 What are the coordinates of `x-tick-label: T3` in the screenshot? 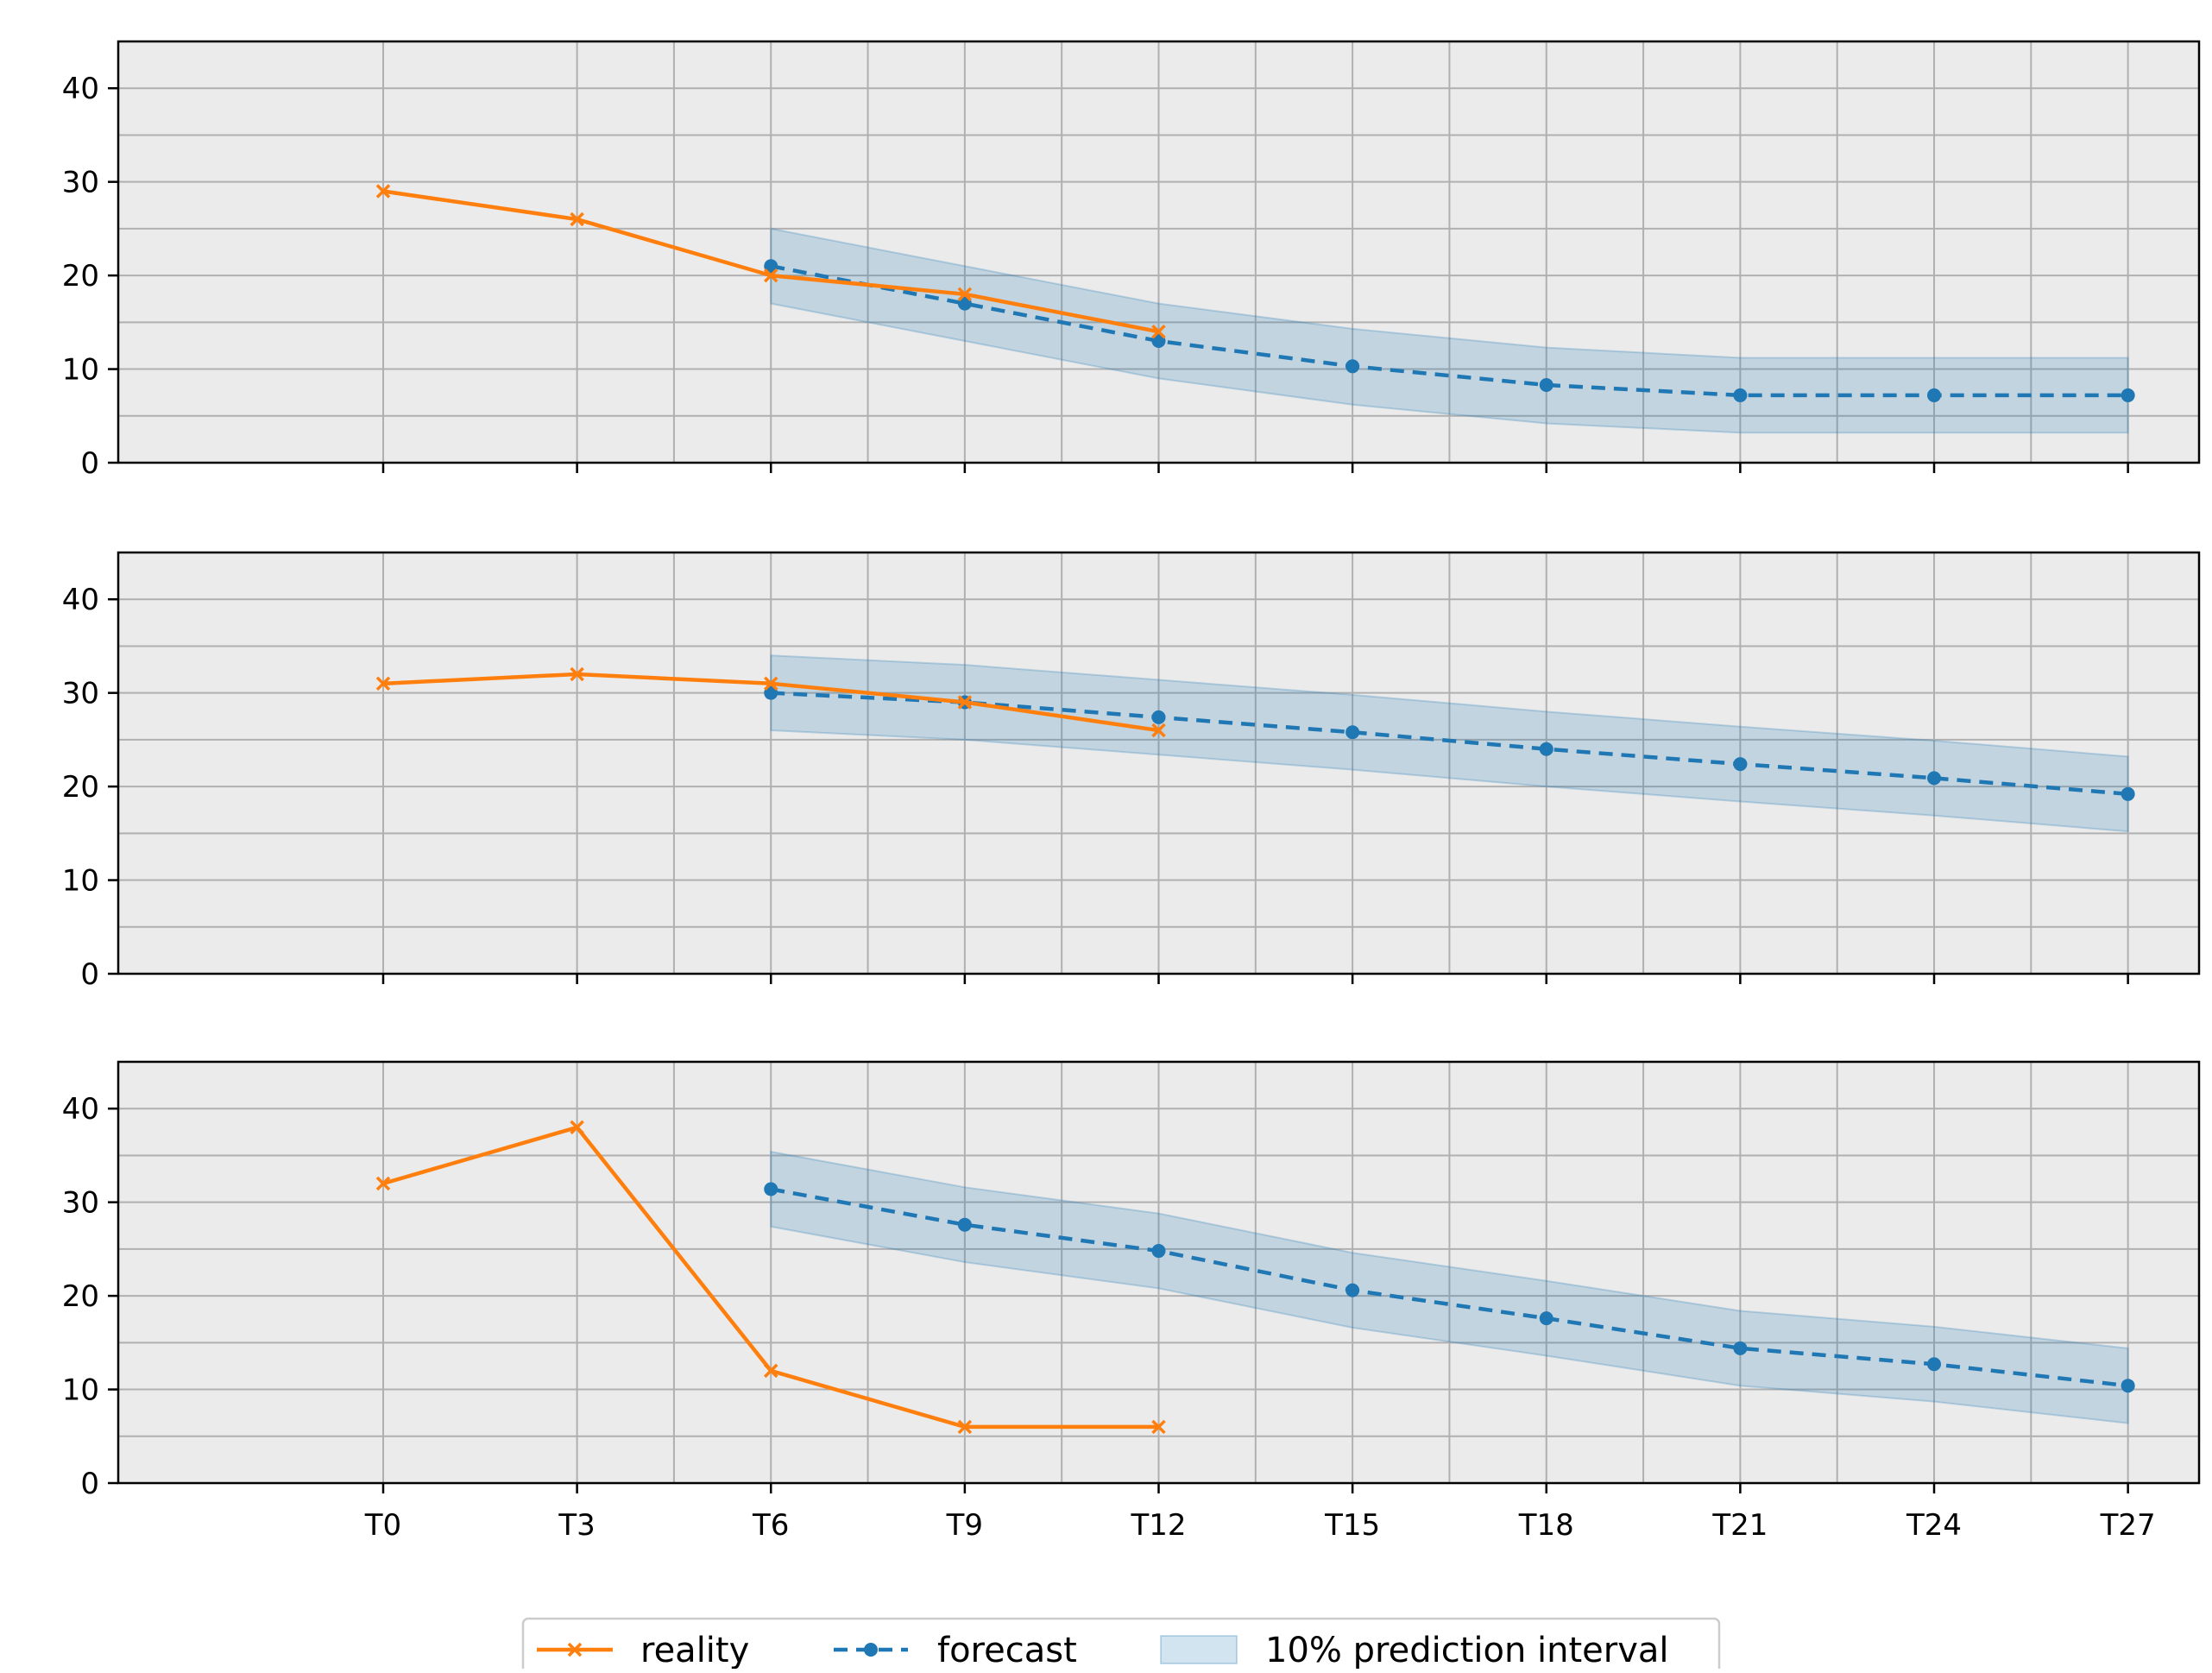 It's located at (577, 1525).